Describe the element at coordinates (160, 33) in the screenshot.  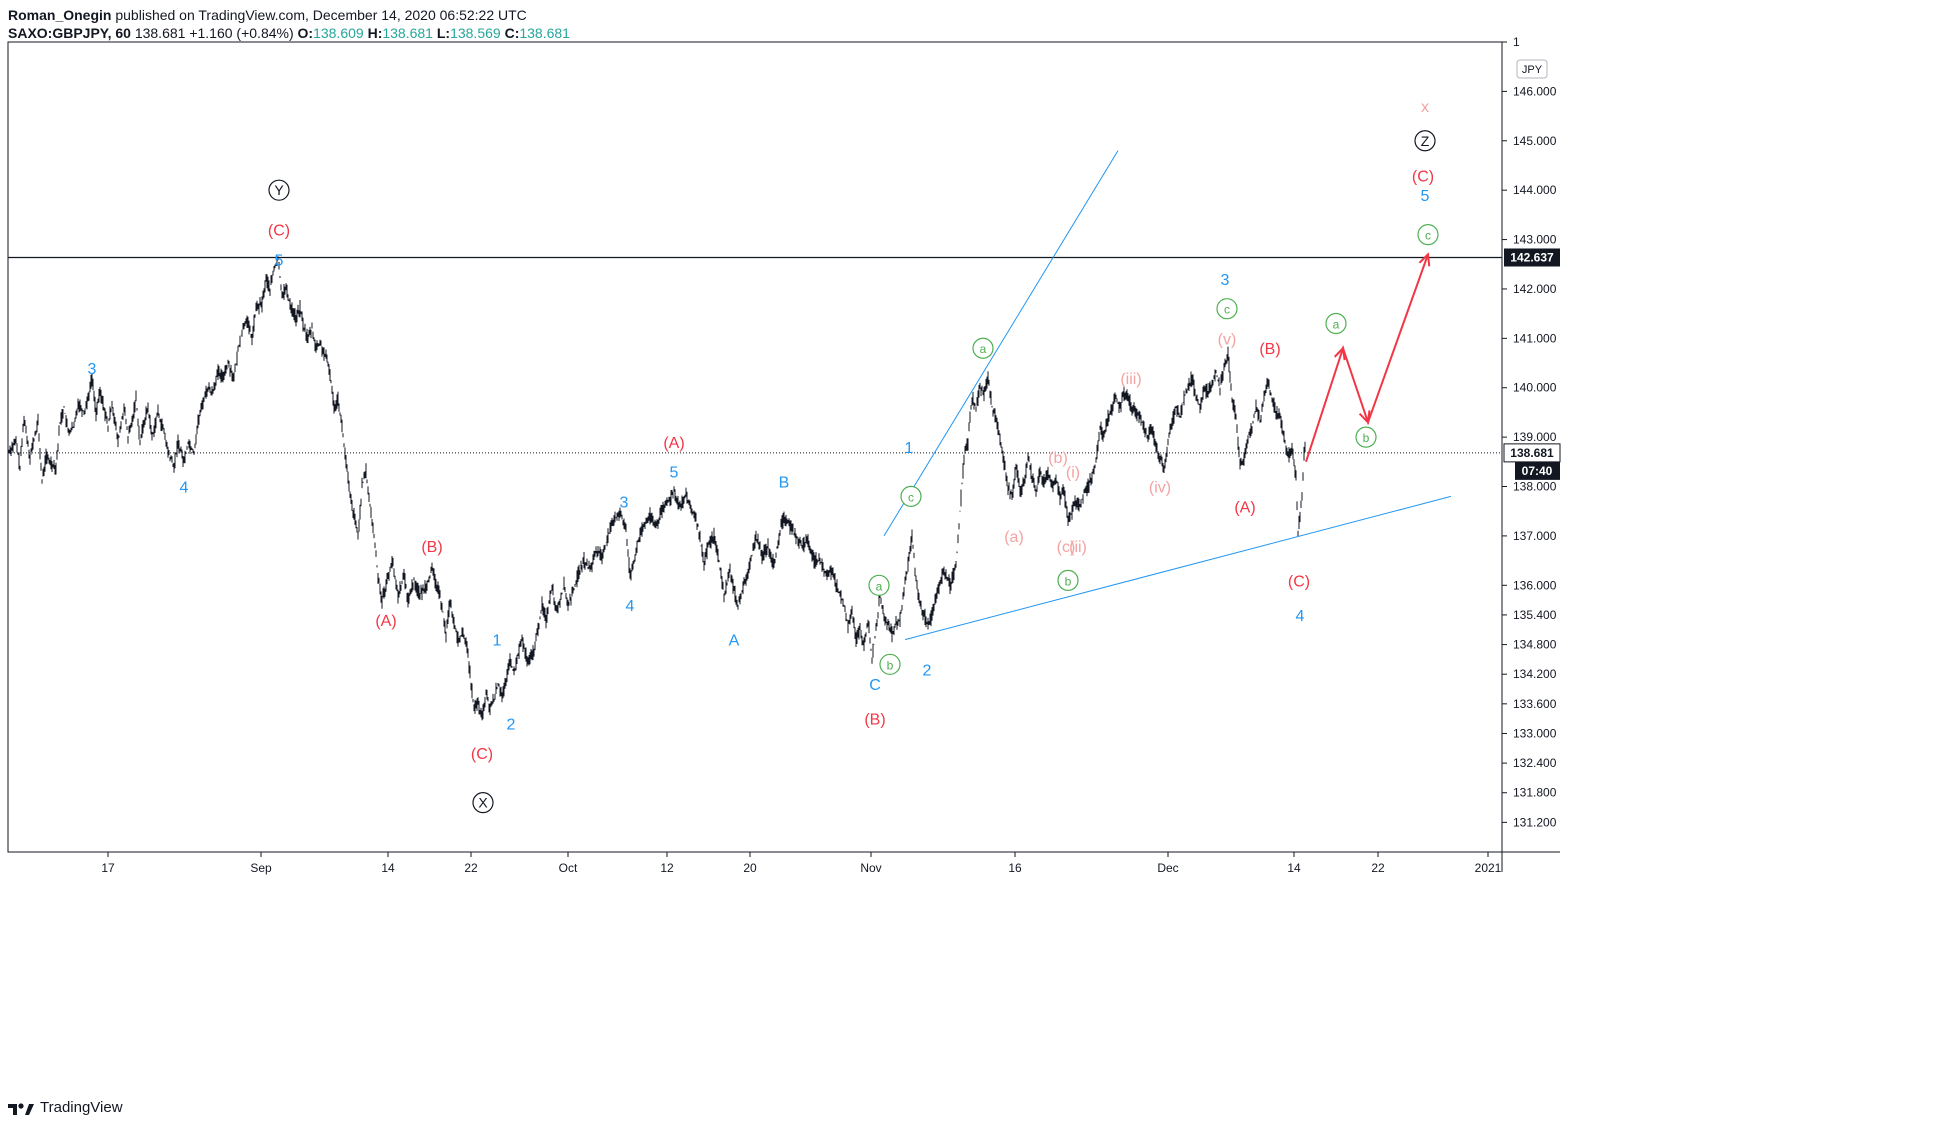
I see `last-price: 138.681` at that location.